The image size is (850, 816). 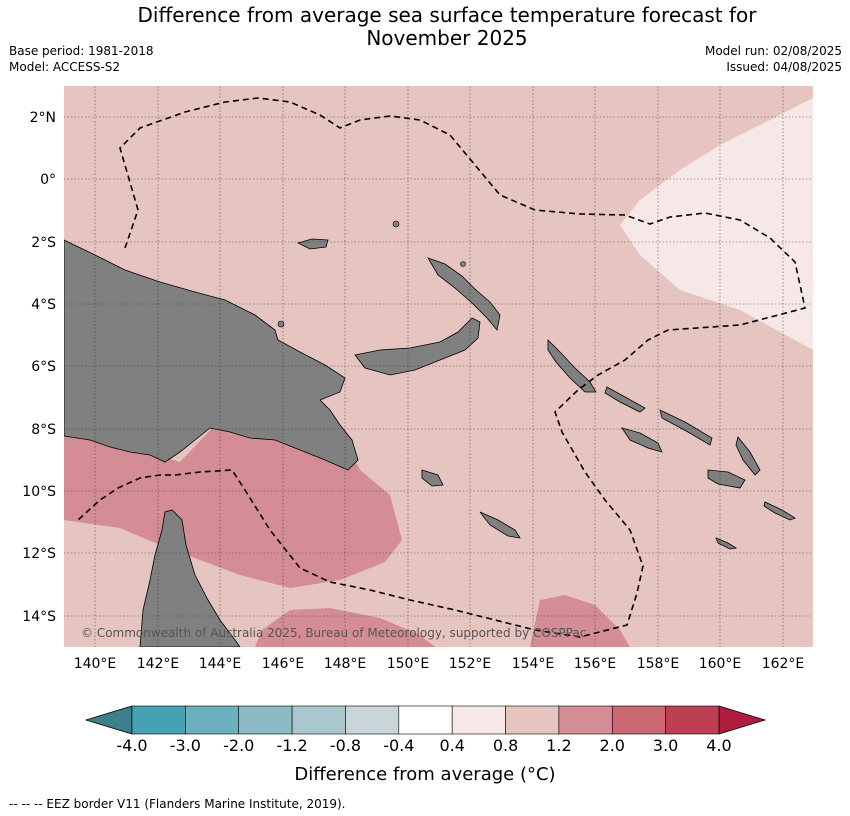 I want to click on lat-label: 14°S, so click(x=39, y=617).